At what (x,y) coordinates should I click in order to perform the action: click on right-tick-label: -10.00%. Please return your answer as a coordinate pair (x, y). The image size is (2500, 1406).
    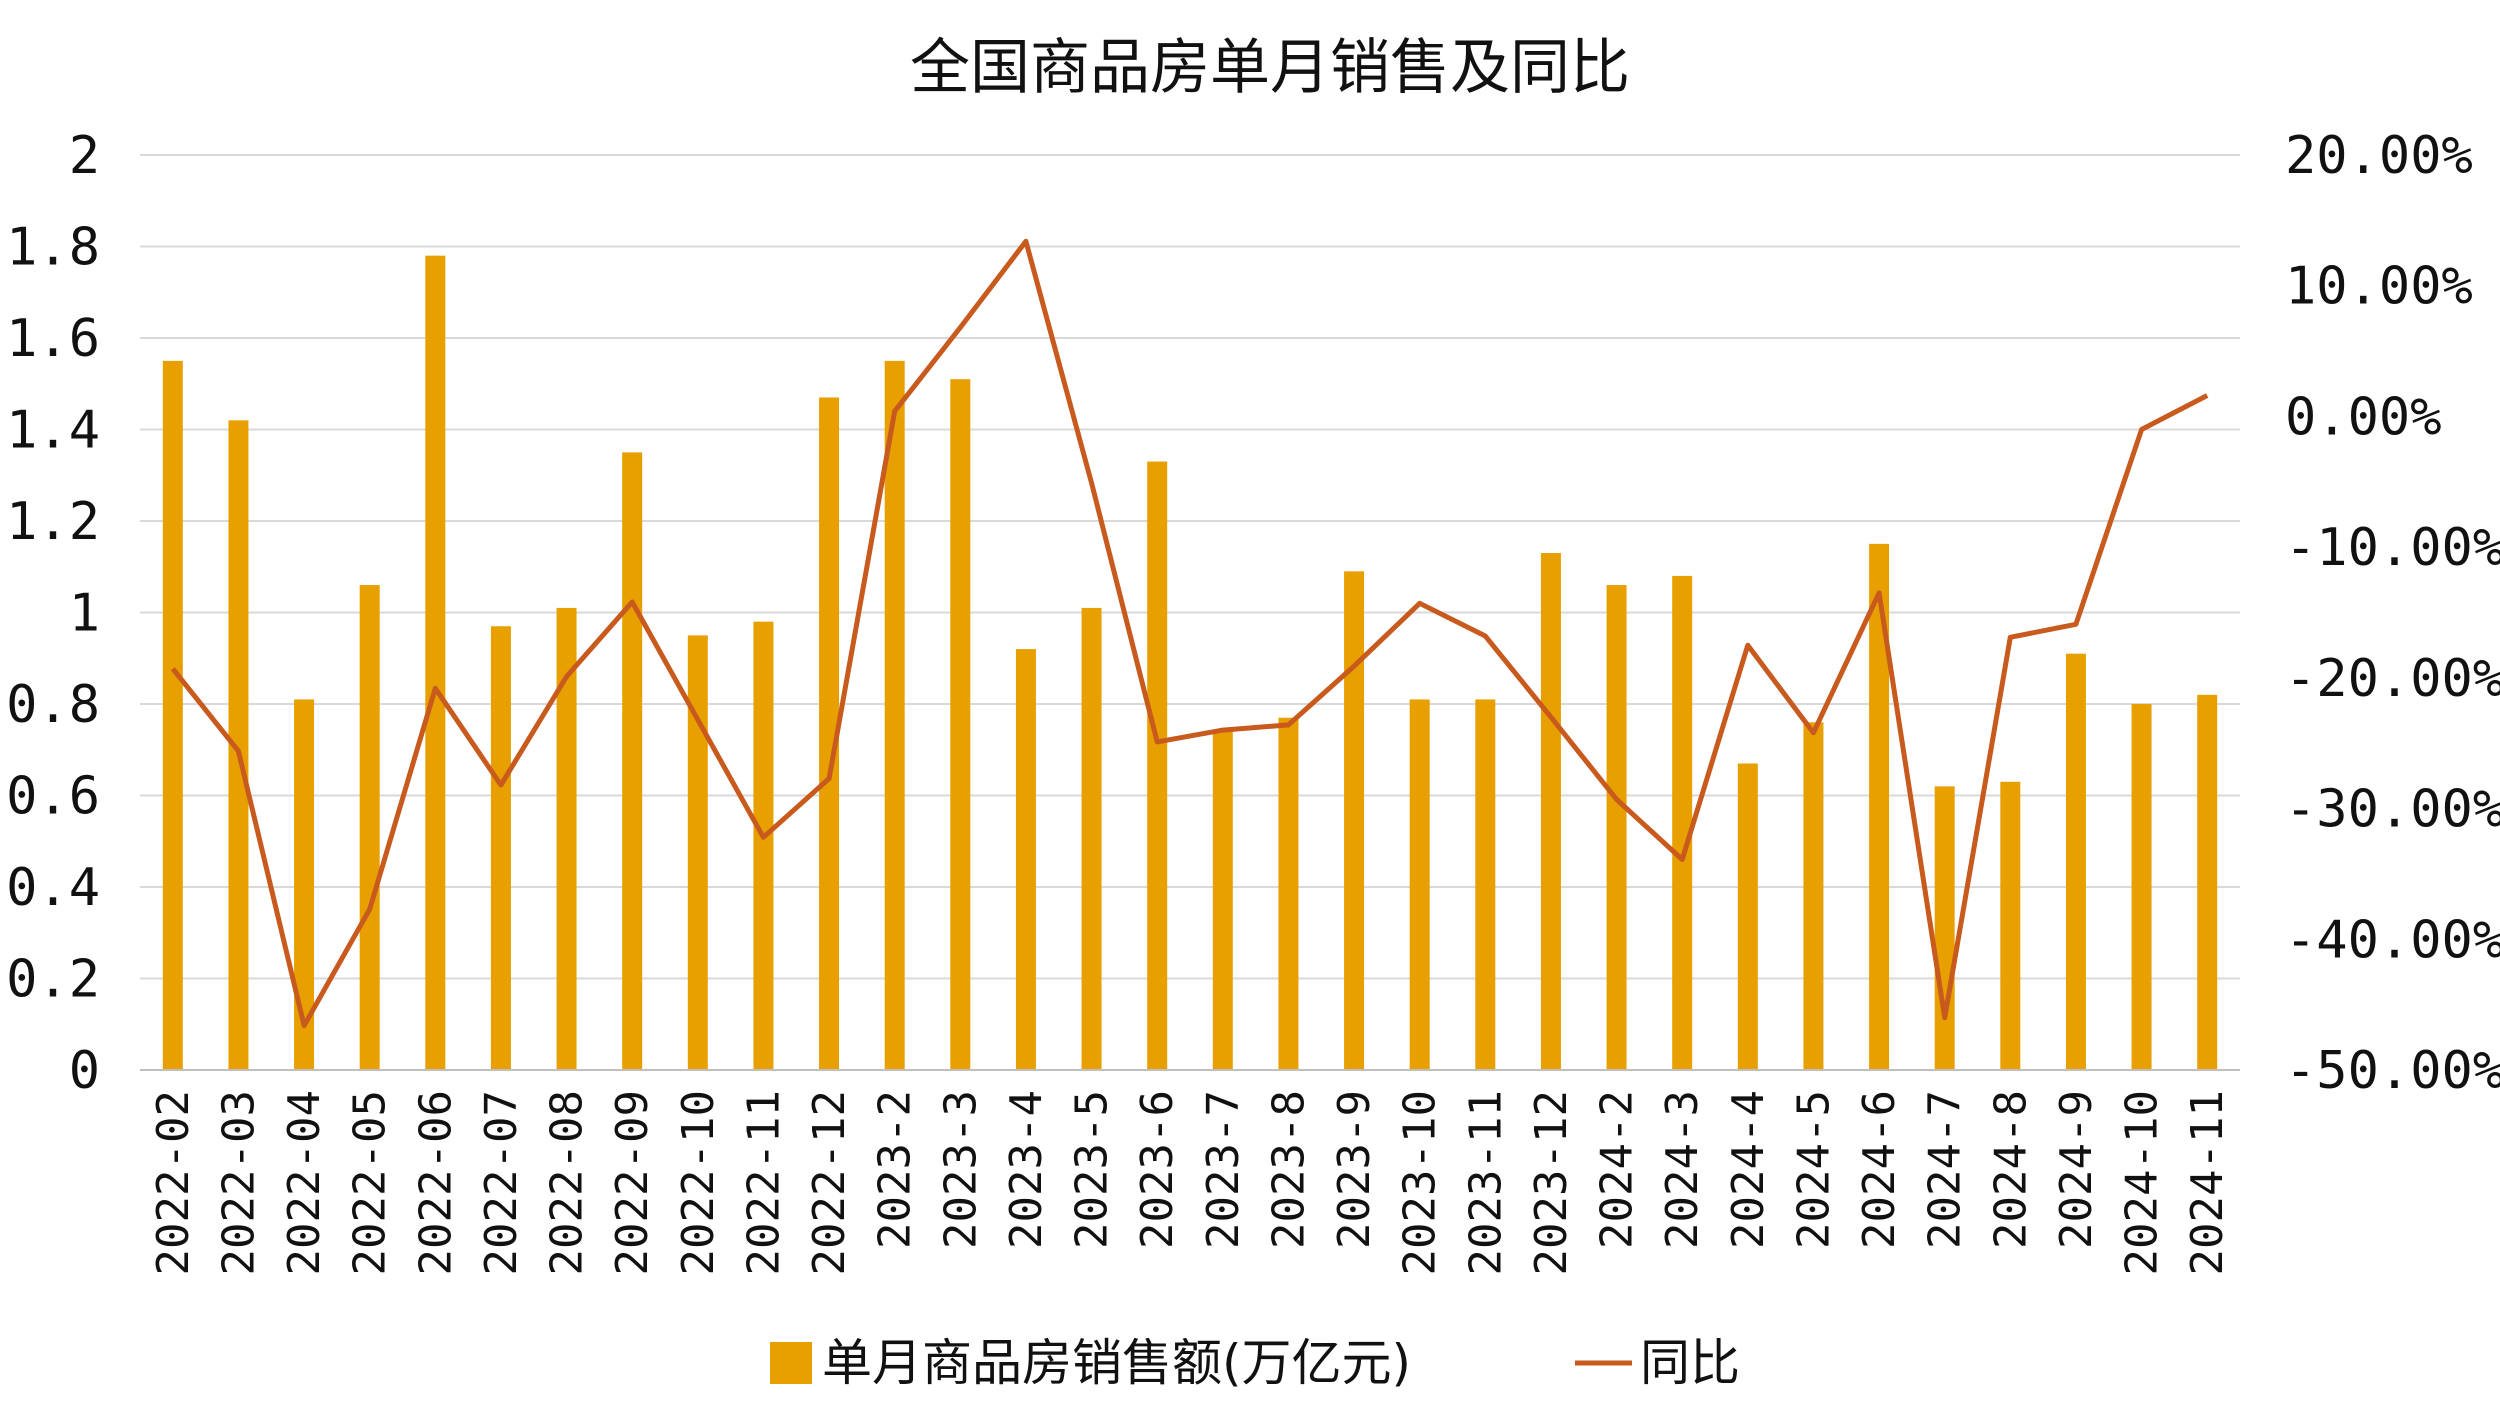
    Looking at the image, I should click on (2392, 548).